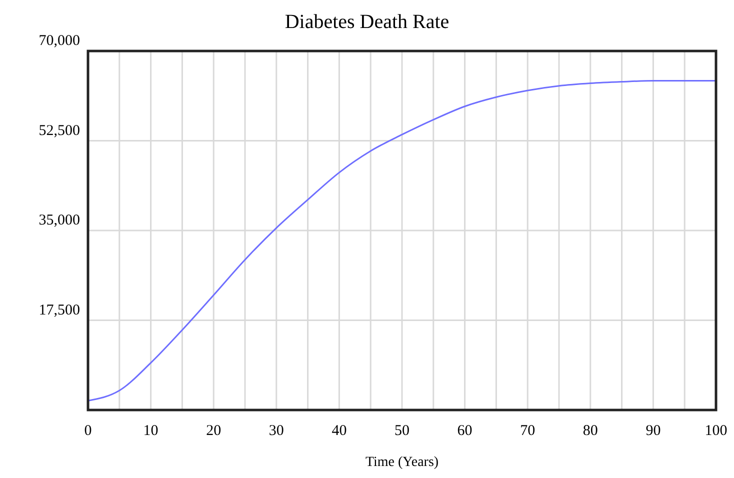  Describe the element at coordinates (150, 431) in the screenshot. I see `x-tick-label: 10` at that location.